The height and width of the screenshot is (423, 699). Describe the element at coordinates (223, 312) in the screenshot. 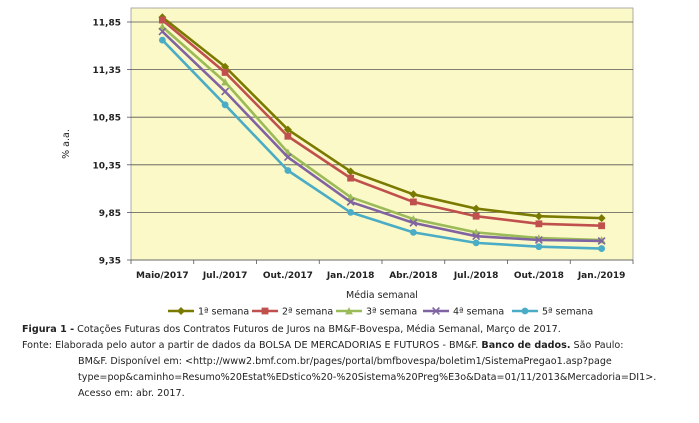

I see `legend-label: 1ª semana` at that location.